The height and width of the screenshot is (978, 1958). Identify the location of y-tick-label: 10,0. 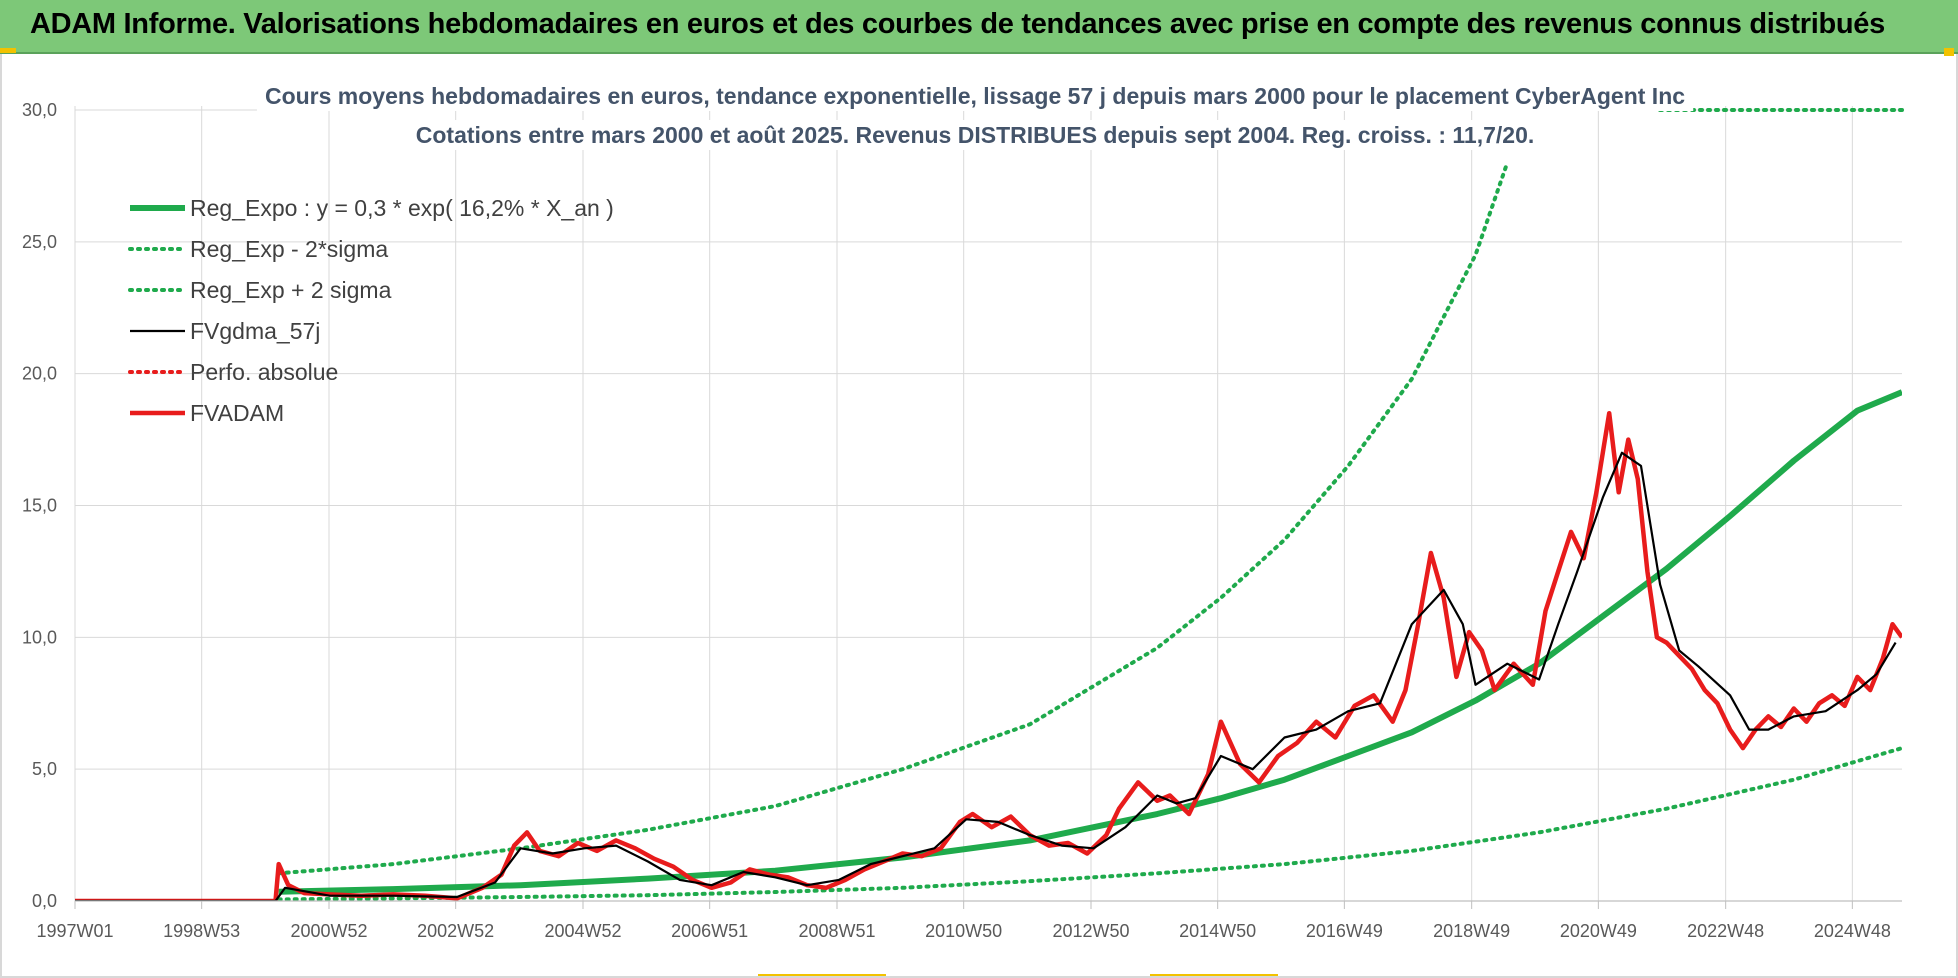
(39, 637).